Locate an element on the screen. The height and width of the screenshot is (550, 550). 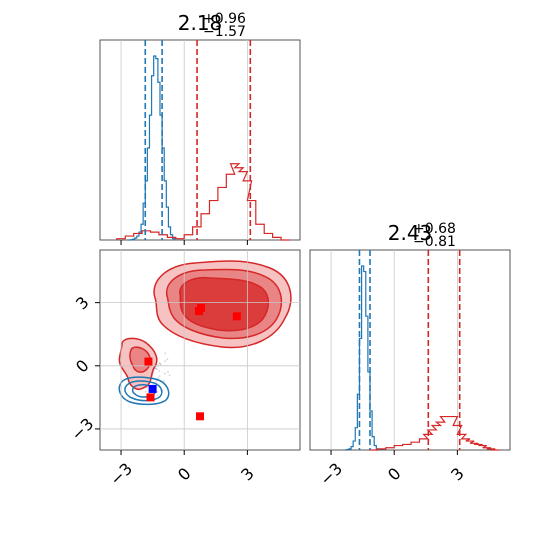
y-tick-label: 3 is located at coordinates (82, 303).